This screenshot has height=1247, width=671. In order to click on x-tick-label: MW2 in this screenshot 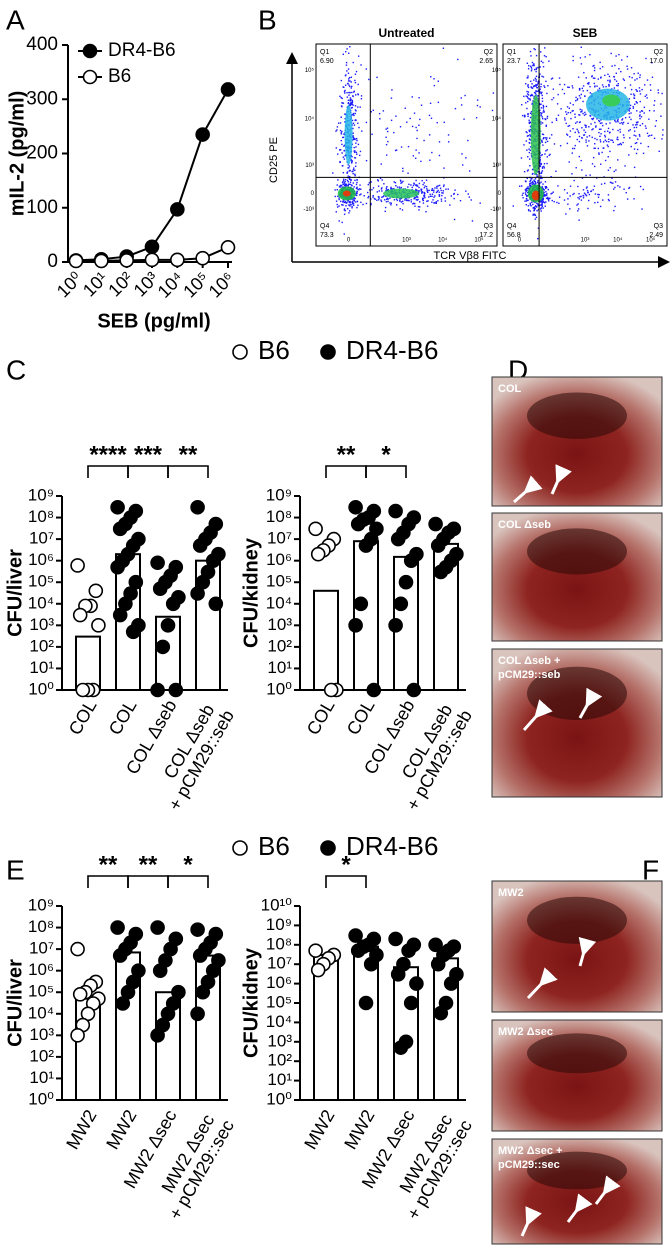, I will do `click(359, 1129)`.